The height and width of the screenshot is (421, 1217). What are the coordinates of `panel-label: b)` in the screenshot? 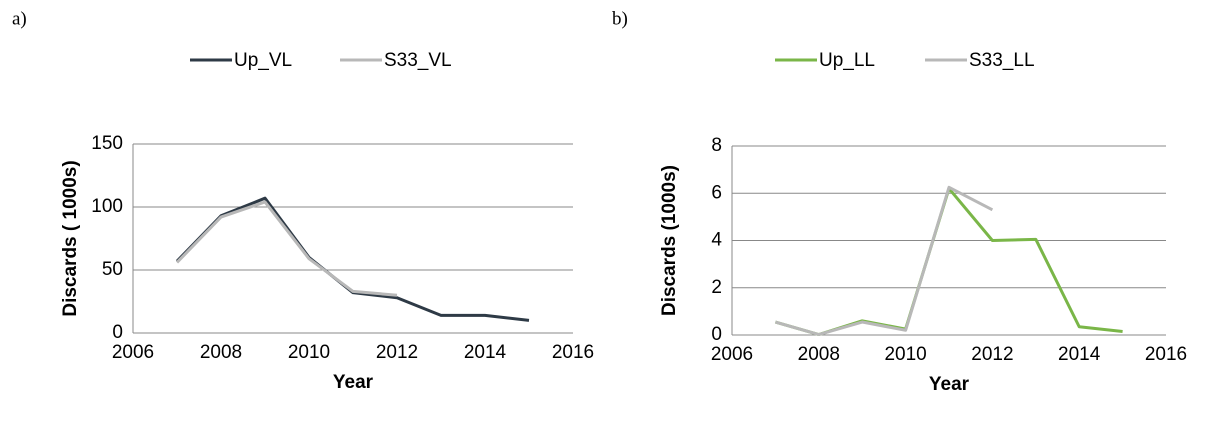 It's located at (620, 18).